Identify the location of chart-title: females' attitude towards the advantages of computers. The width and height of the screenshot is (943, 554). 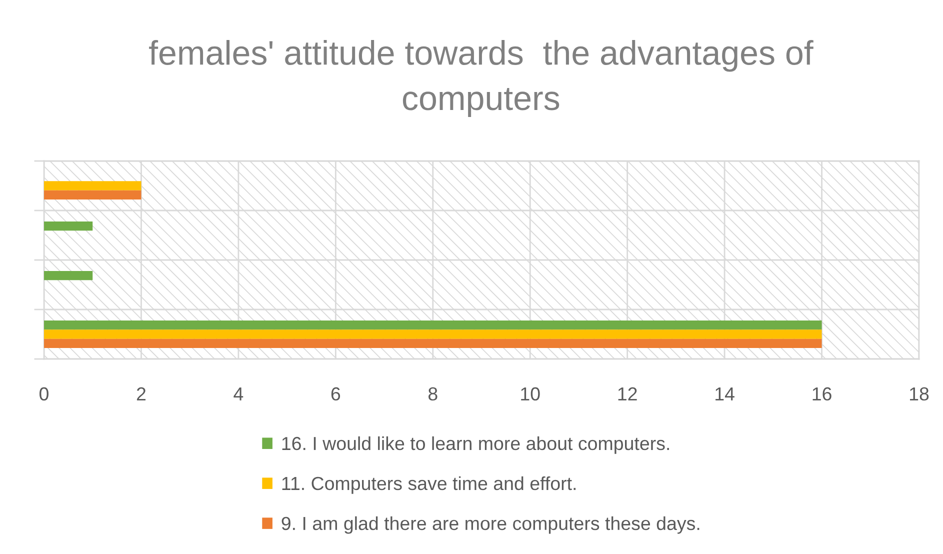
(481, 79).